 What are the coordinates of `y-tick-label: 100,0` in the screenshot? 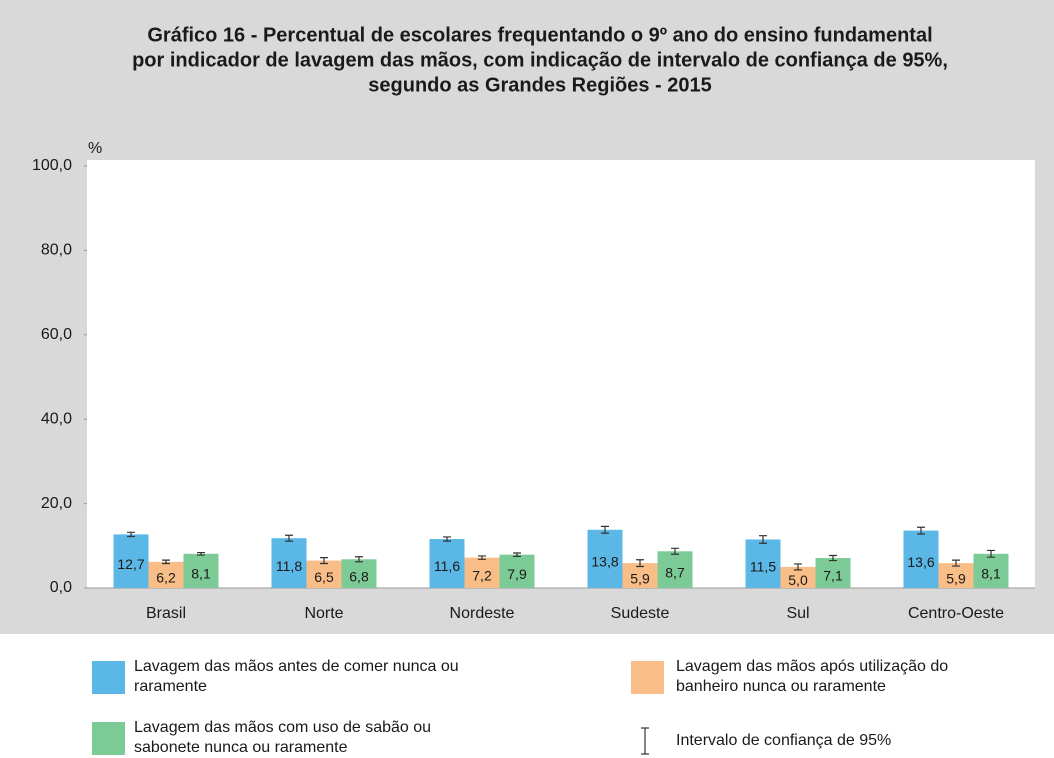 It's located at (52, 165).